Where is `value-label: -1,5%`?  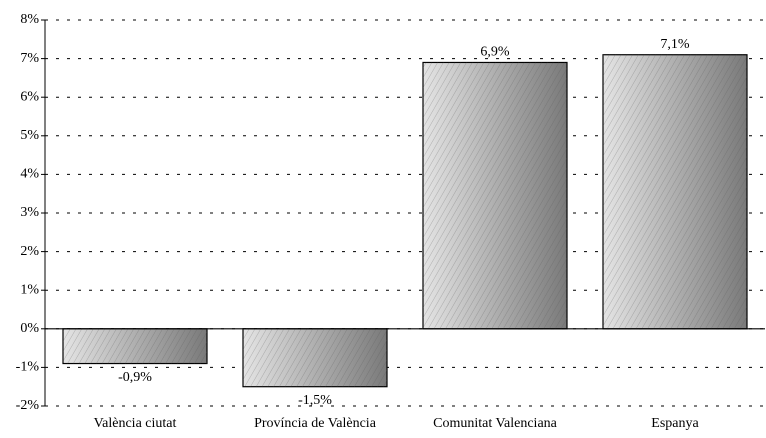
value-label: -1,5% is located at coordinates (315, 400).